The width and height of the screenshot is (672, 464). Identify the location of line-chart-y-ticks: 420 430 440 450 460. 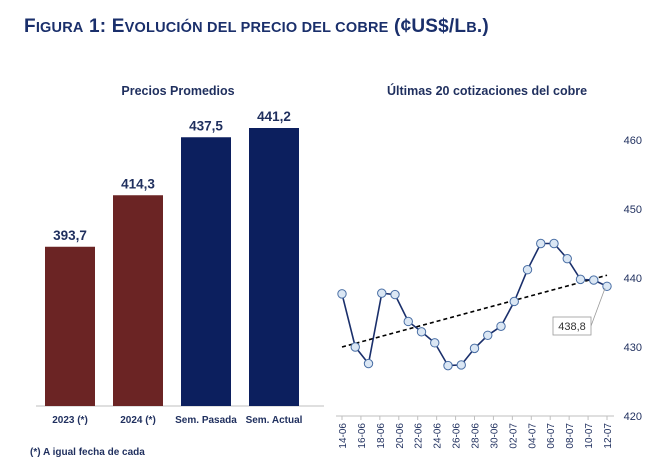
(633, 279).